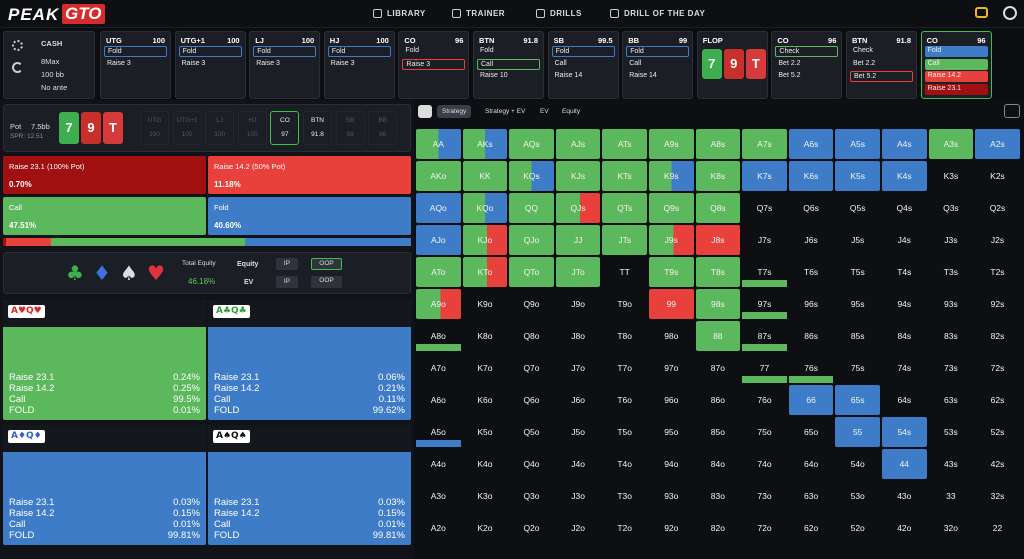 The image size is (1024, 559). What do you see at coordinates (485, 176) in the screenshot?
I see `hand-cell: KK` at bounding box center [485, 176].